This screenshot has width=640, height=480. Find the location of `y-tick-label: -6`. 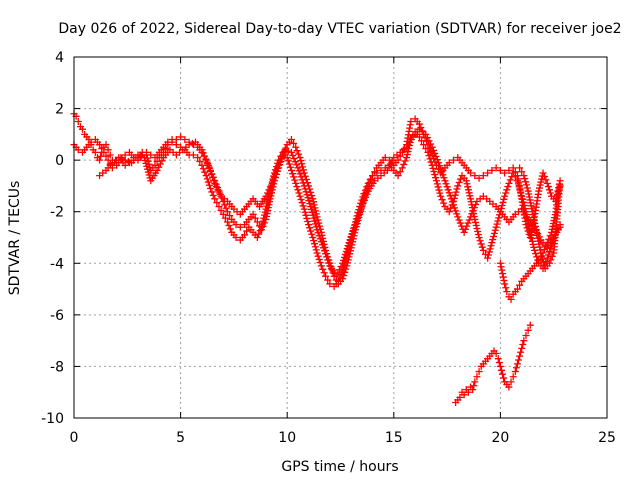

y-tick-label: -6 is located at coordinates (57, 316).